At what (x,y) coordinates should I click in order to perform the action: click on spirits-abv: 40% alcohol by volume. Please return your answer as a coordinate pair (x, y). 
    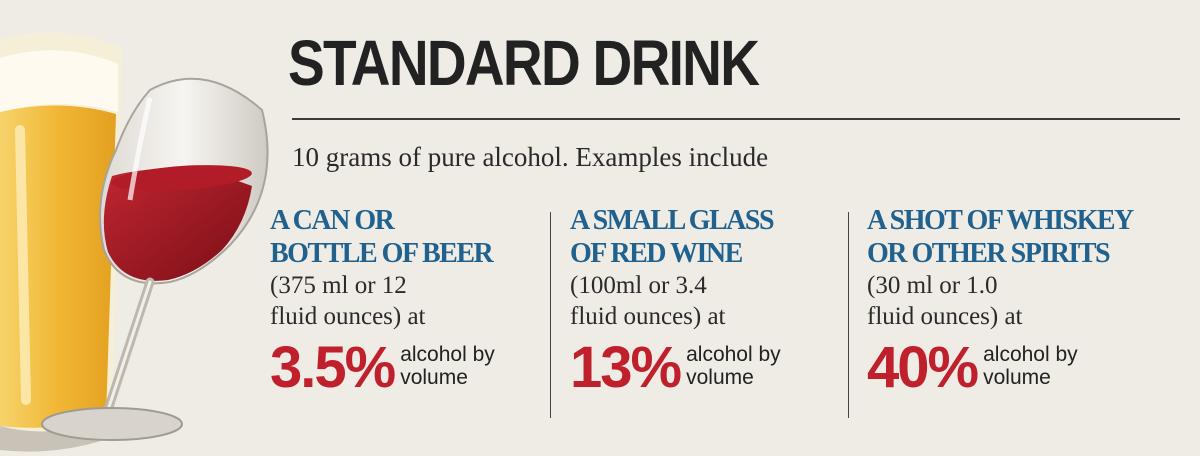
    Looking at the image, I should click on (1000, 368).